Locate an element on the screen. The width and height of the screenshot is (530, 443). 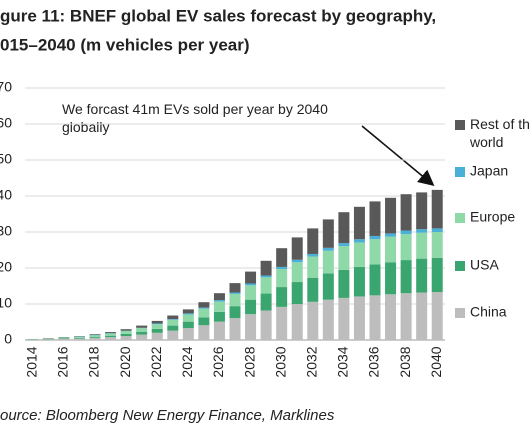
annotation-arrow is located at coordinates (398, 156).